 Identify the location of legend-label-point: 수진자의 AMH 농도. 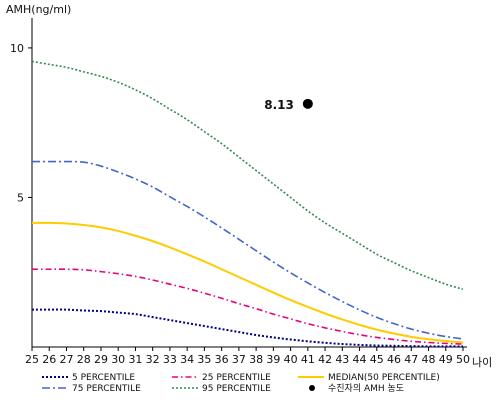
(366, 388).